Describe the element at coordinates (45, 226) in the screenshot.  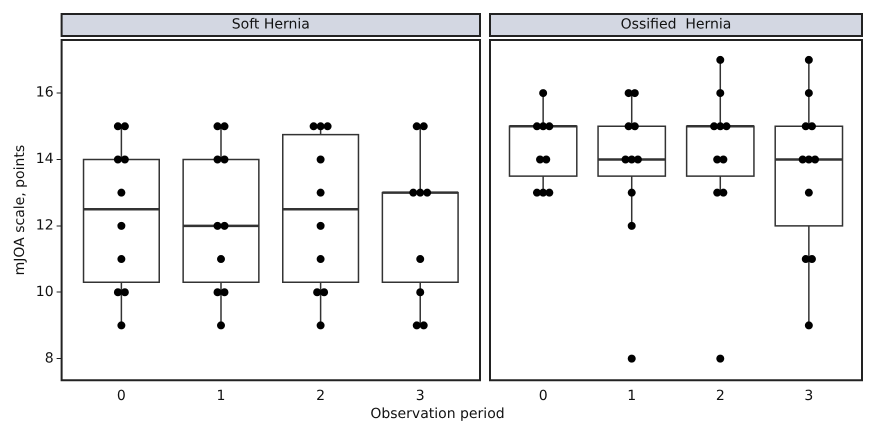
I see `y-tick-label: 12` at that location.